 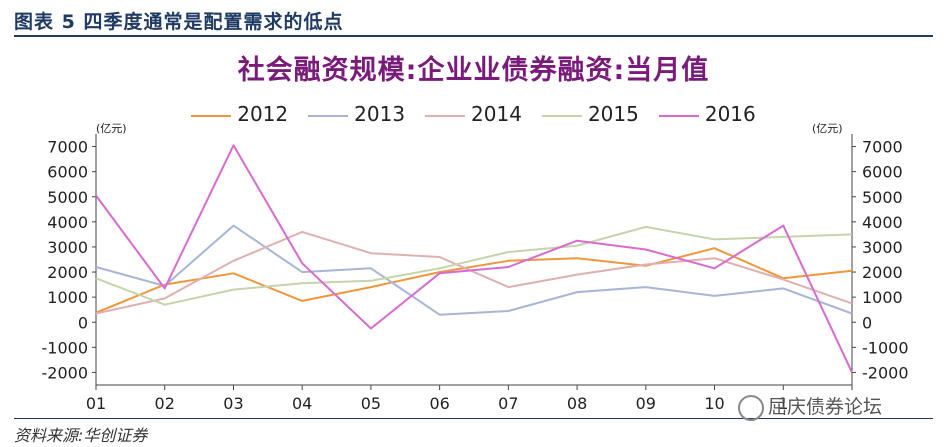 What do you see at coordinates (83, 322) in the screenshot?
I see `y-tick-label-left: 0` at bounding box center [83, 322].